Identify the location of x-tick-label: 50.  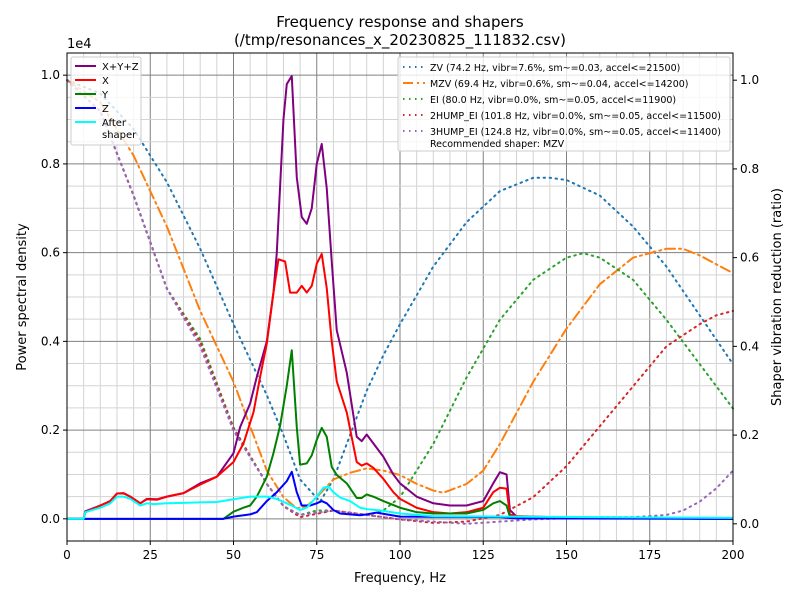
(233, 555).